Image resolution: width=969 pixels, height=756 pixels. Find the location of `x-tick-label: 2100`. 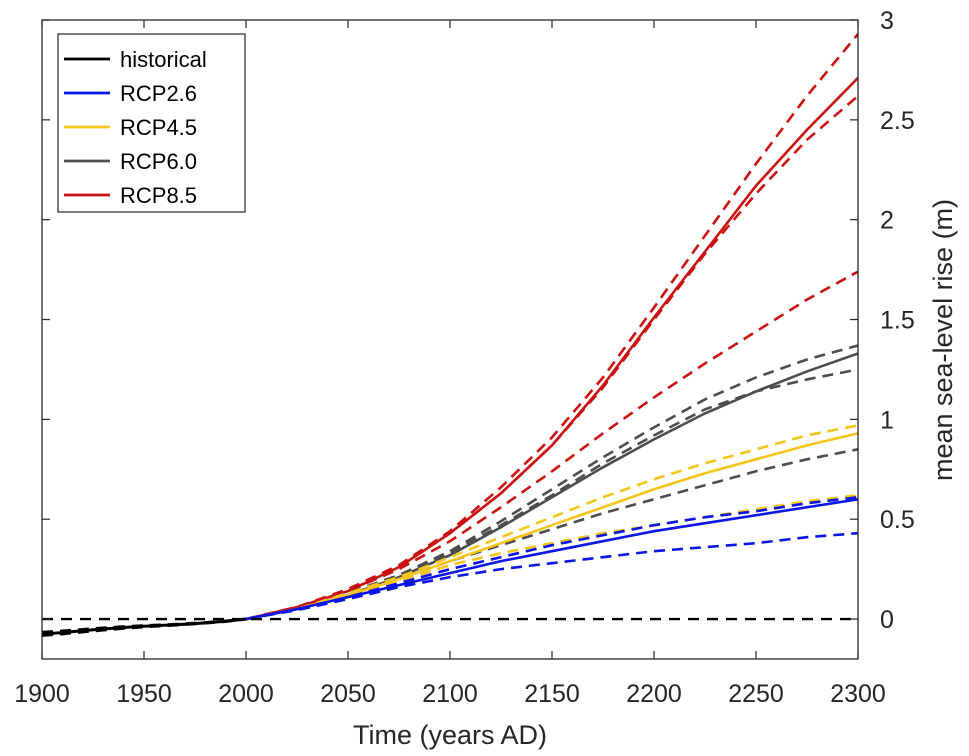

x-tick-label: 2100 is located at coordinates (450, 694).